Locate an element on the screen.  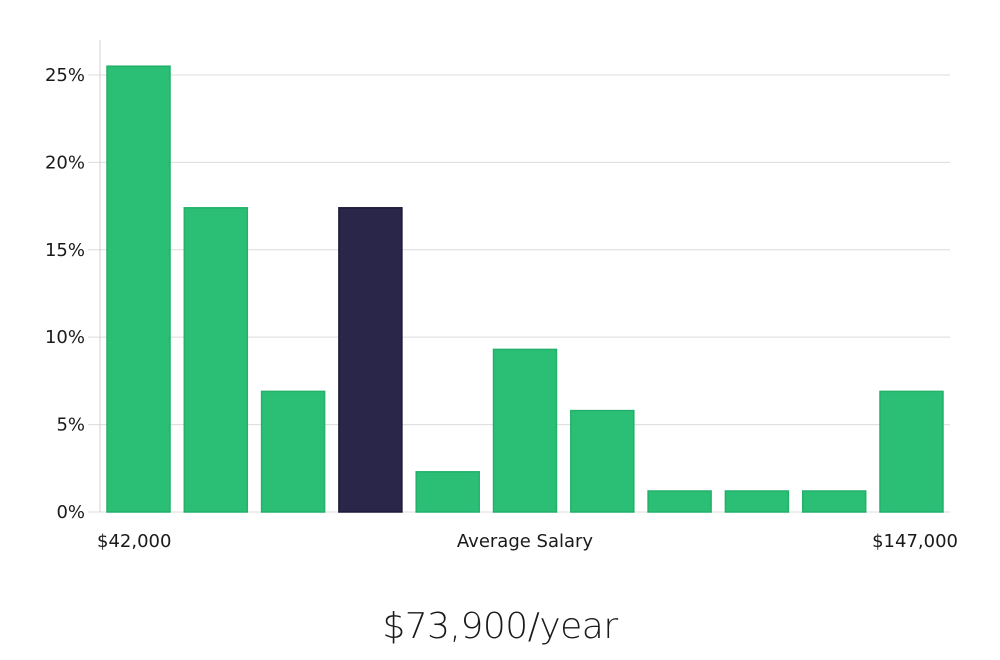
x-label-min: $42,000 is located at coordinates (134, 541).